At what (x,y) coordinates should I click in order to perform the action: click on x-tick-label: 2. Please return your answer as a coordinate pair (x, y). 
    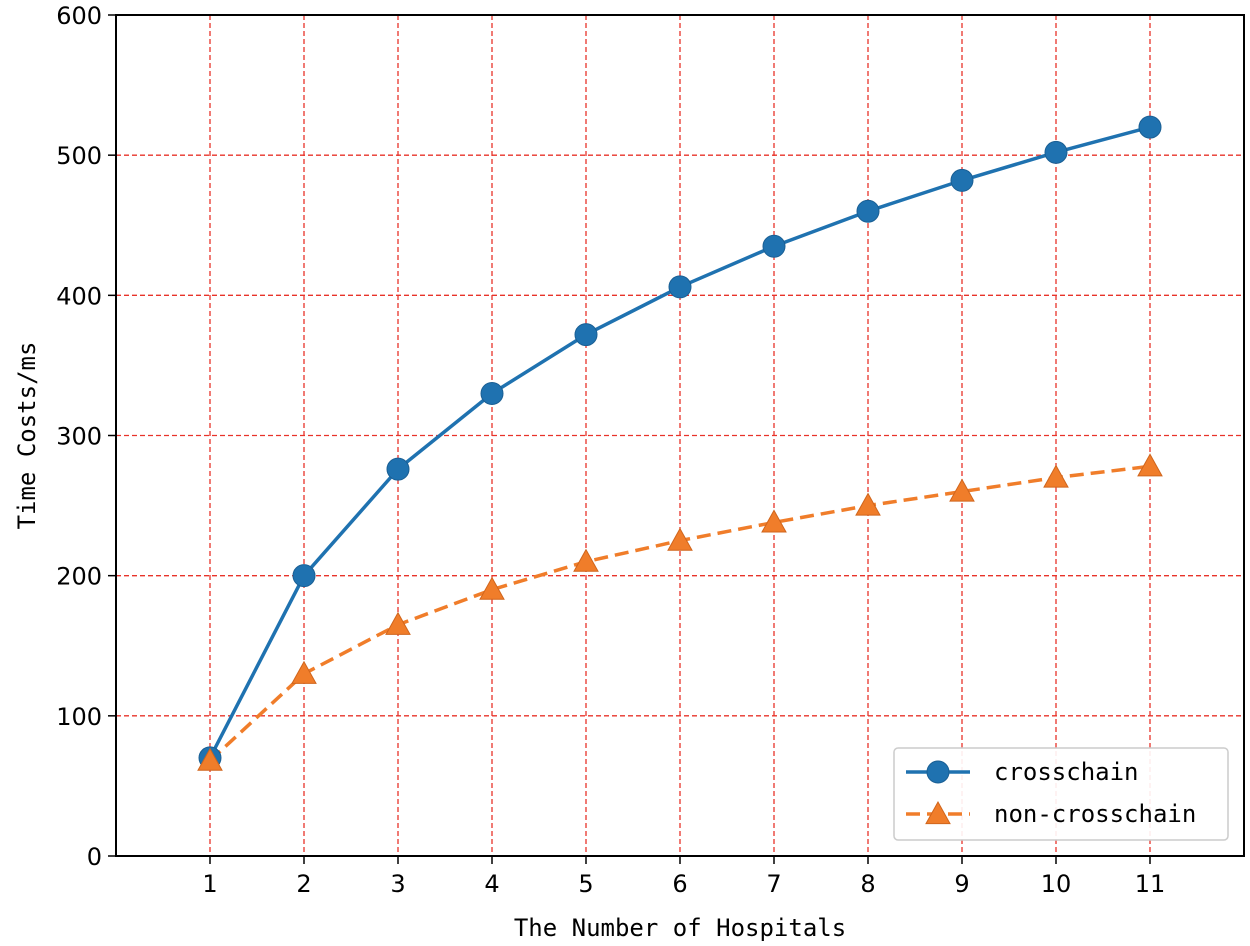
    Looking at the image, I should click on (303, 884).